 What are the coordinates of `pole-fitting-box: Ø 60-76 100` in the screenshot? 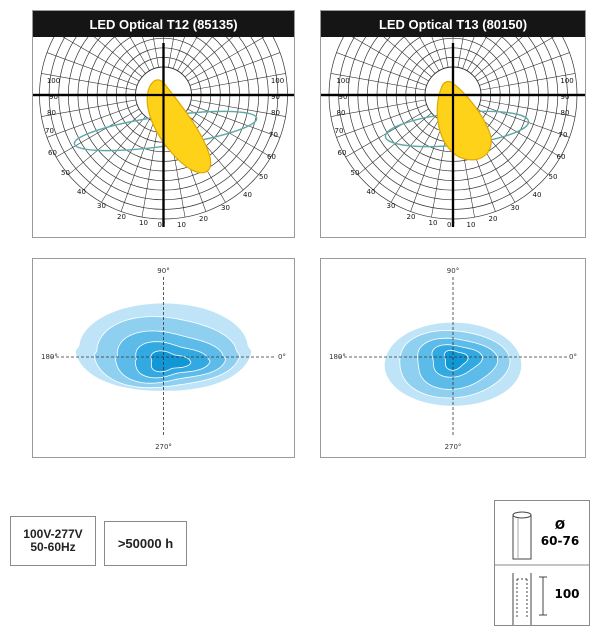 It's located at (542, 563).